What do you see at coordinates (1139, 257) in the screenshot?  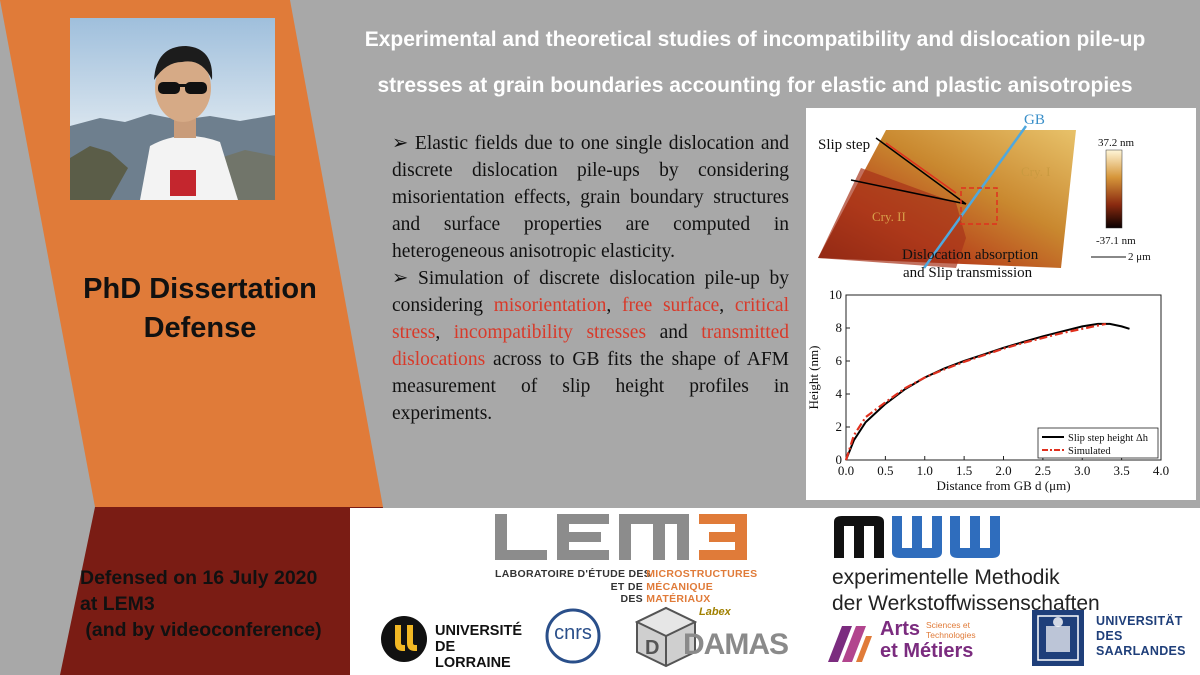 I see `scale-bar-label: 2 μm` at bounding box center [1139, 257].